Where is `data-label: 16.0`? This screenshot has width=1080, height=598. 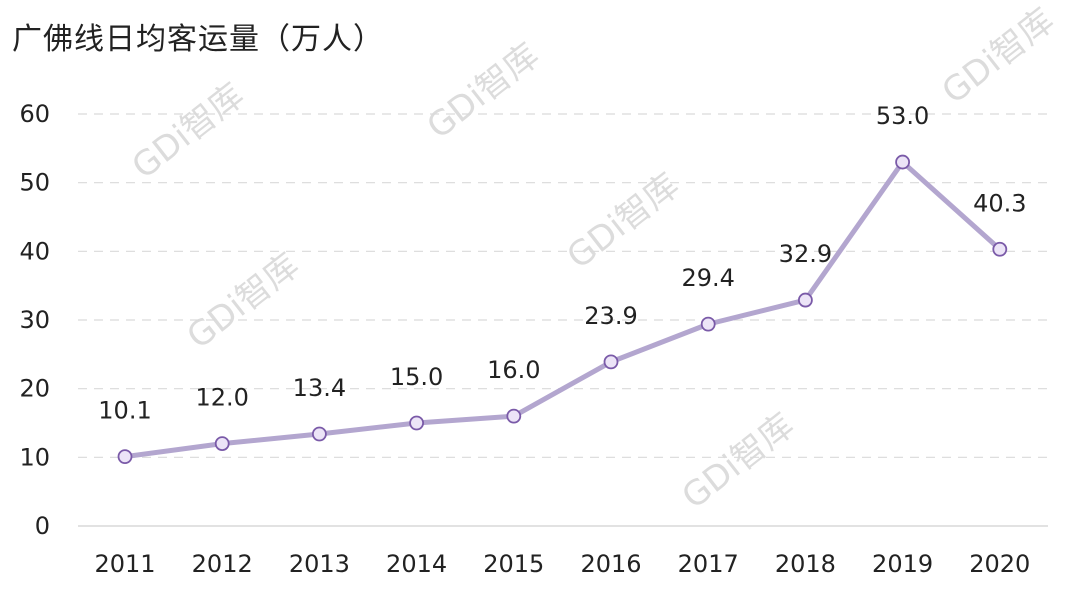 data-label: 16.0 is located at coordinates (513, 370).